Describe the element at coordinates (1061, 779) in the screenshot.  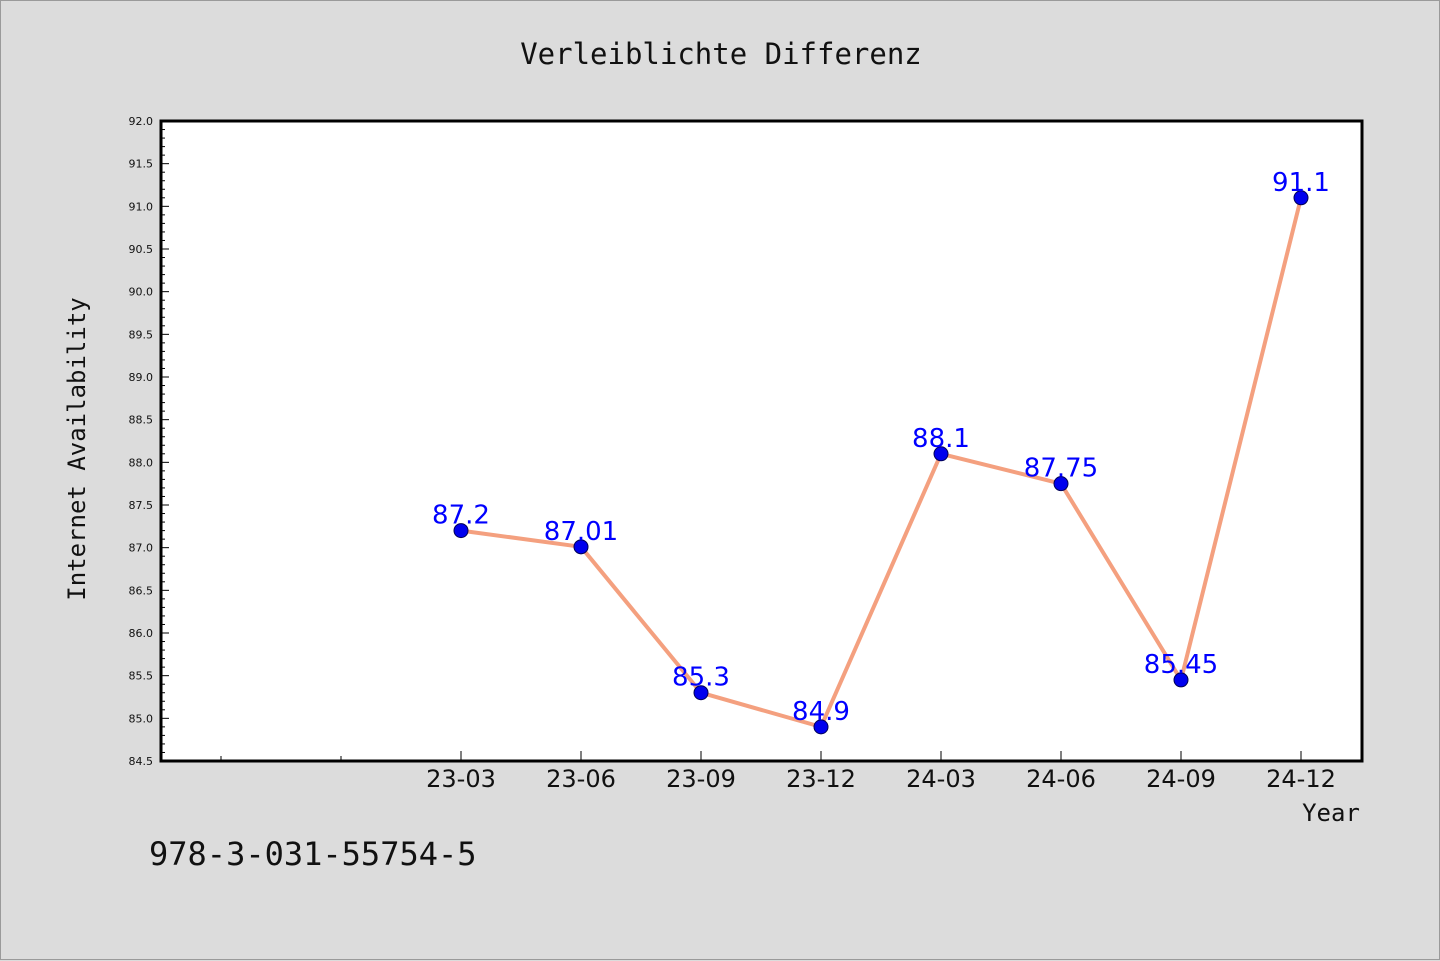
I see `x-tick-label: 24-06` at that location.